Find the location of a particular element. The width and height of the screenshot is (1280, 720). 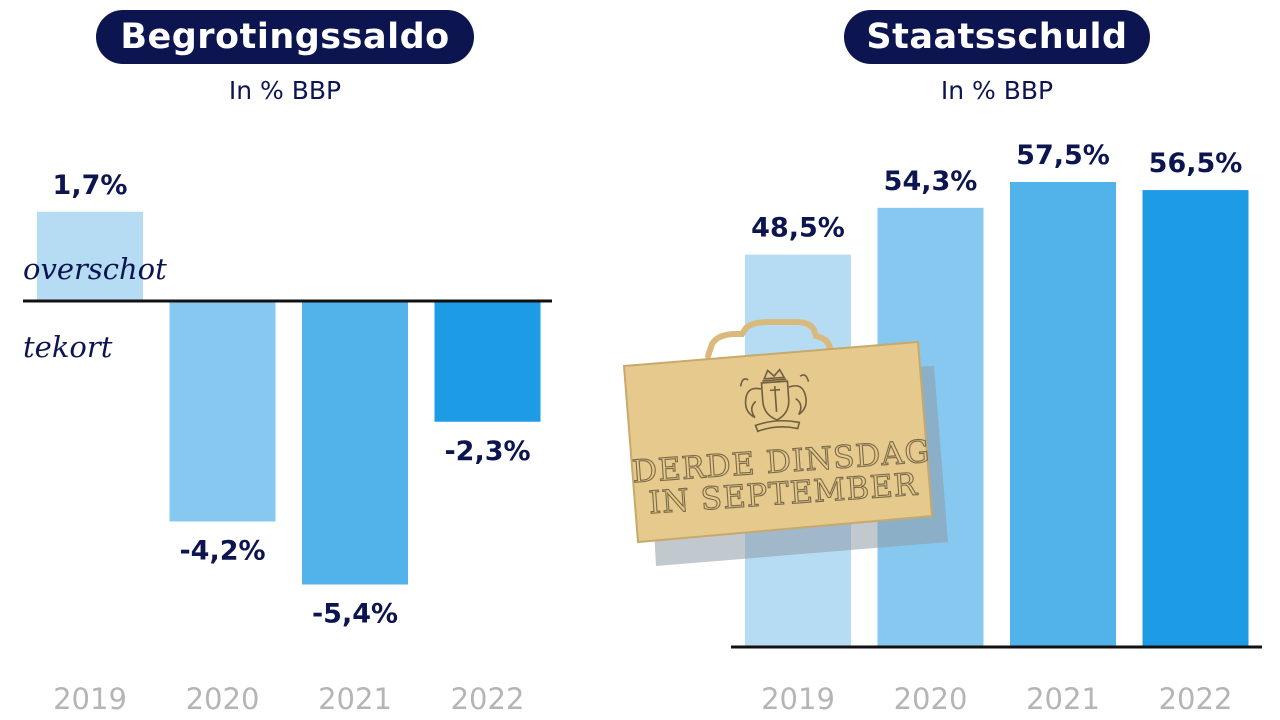

royal-coat-of-arms-icon is located at coordinates (774, 400).